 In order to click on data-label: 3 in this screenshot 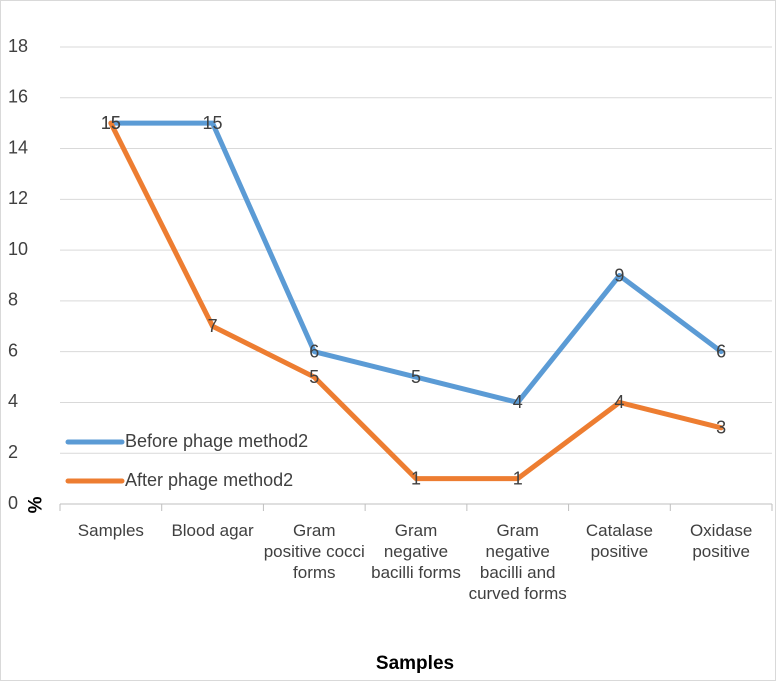, I will do `click(721, 428)`.